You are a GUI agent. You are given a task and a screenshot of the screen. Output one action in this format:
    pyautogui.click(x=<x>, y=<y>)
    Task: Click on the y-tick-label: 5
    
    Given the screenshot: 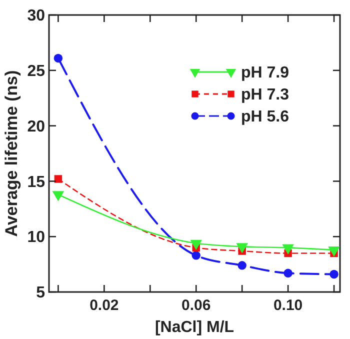 What is the action you would take?
    pyautogui.click(x=41, y=293)
    